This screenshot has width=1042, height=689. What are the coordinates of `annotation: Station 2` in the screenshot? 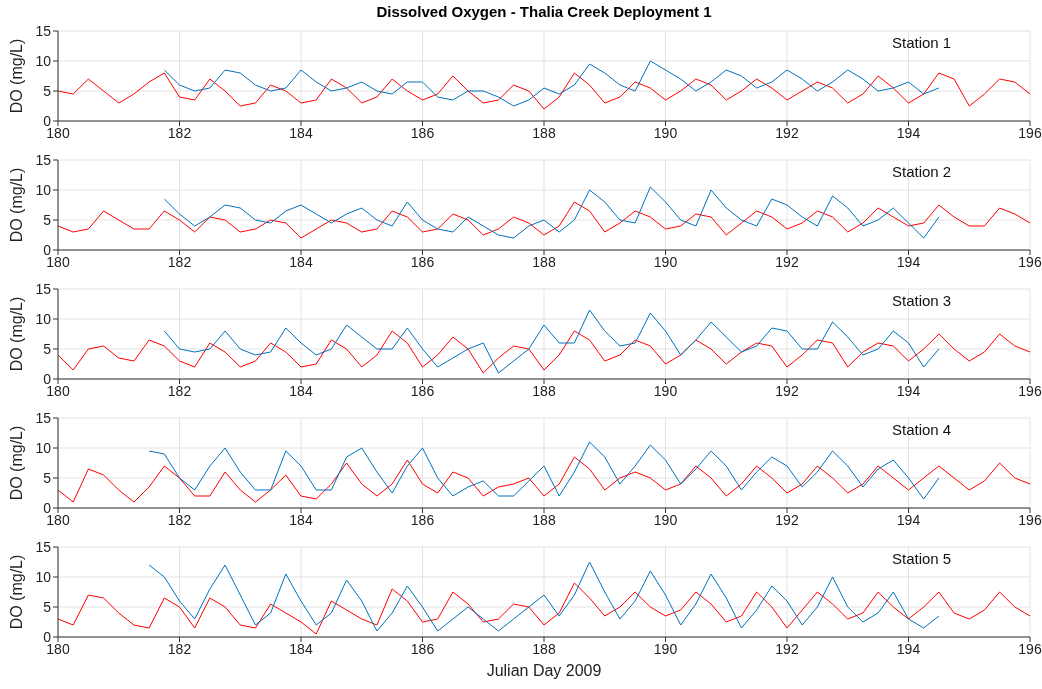 It's located at (922, 171).